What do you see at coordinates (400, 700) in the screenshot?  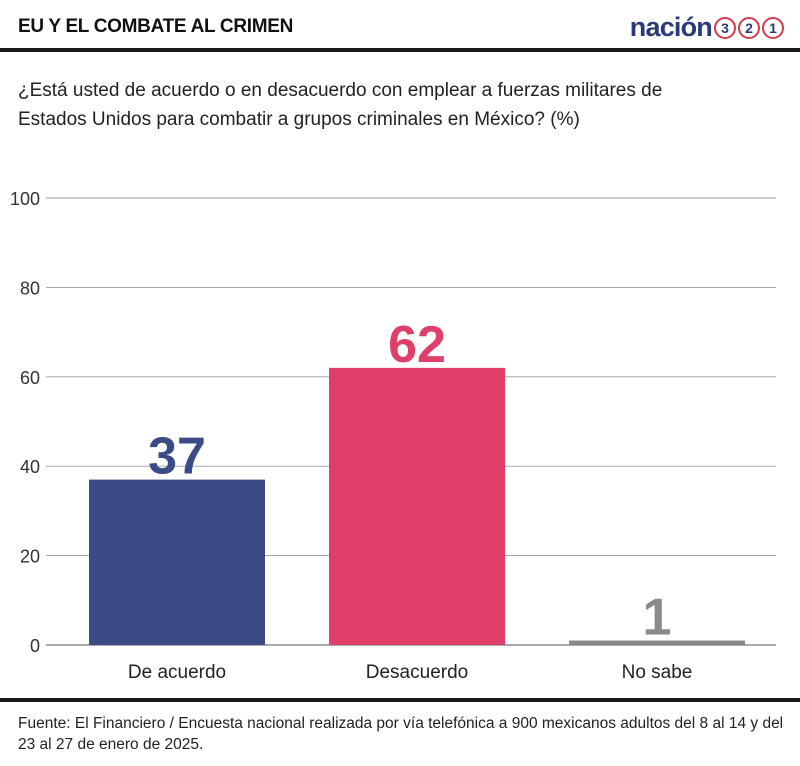 I see `footer-divider` at bounding box center [400, 700].